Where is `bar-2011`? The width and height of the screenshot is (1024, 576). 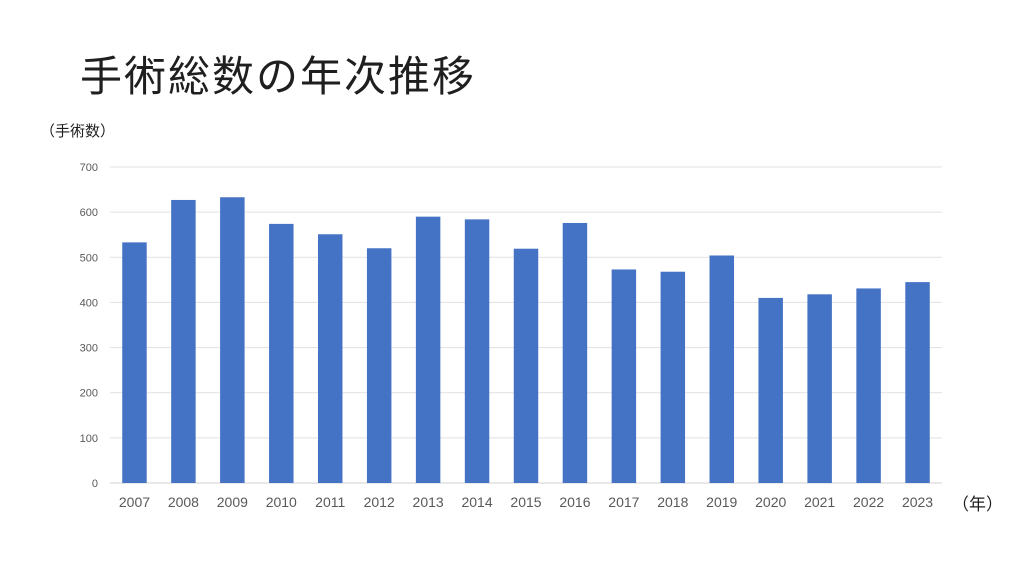
bar-2011 is located at coordinates (330, 358).